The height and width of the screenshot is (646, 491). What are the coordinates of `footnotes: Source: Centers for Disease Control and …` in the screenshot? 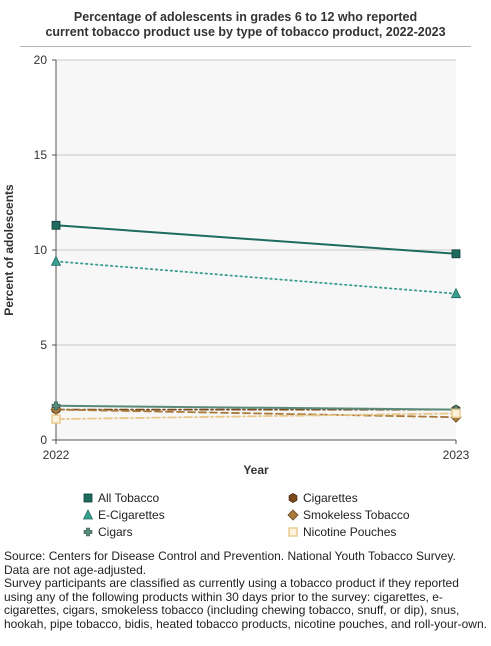 It's located at (246, 590).